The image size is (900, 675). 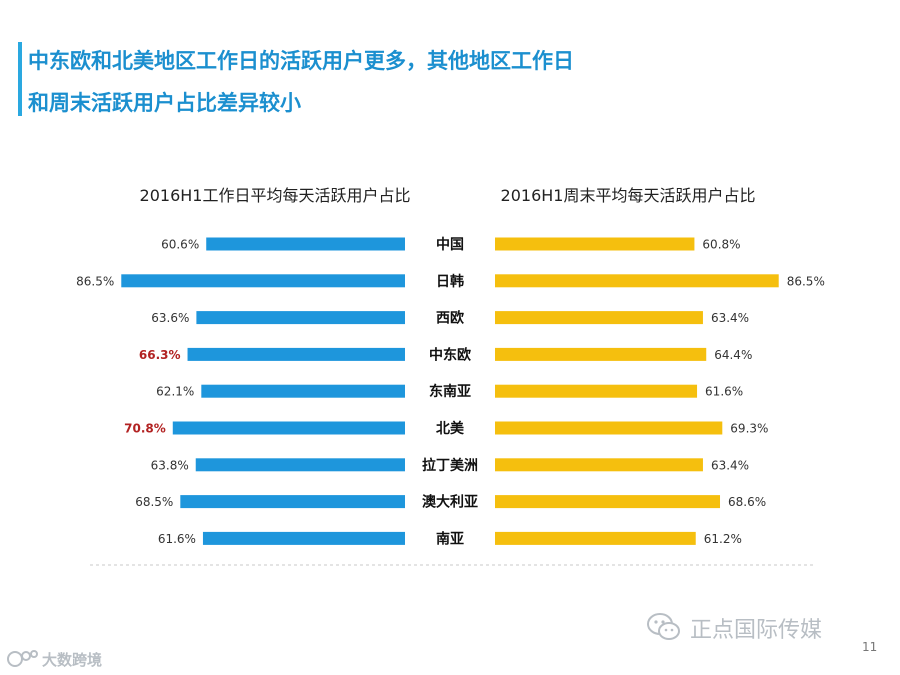 What do you see at coordinates (95, 281) in the screenshot?
I see `weekday-value-label: 86.5%` at bounding box center [95, 281].